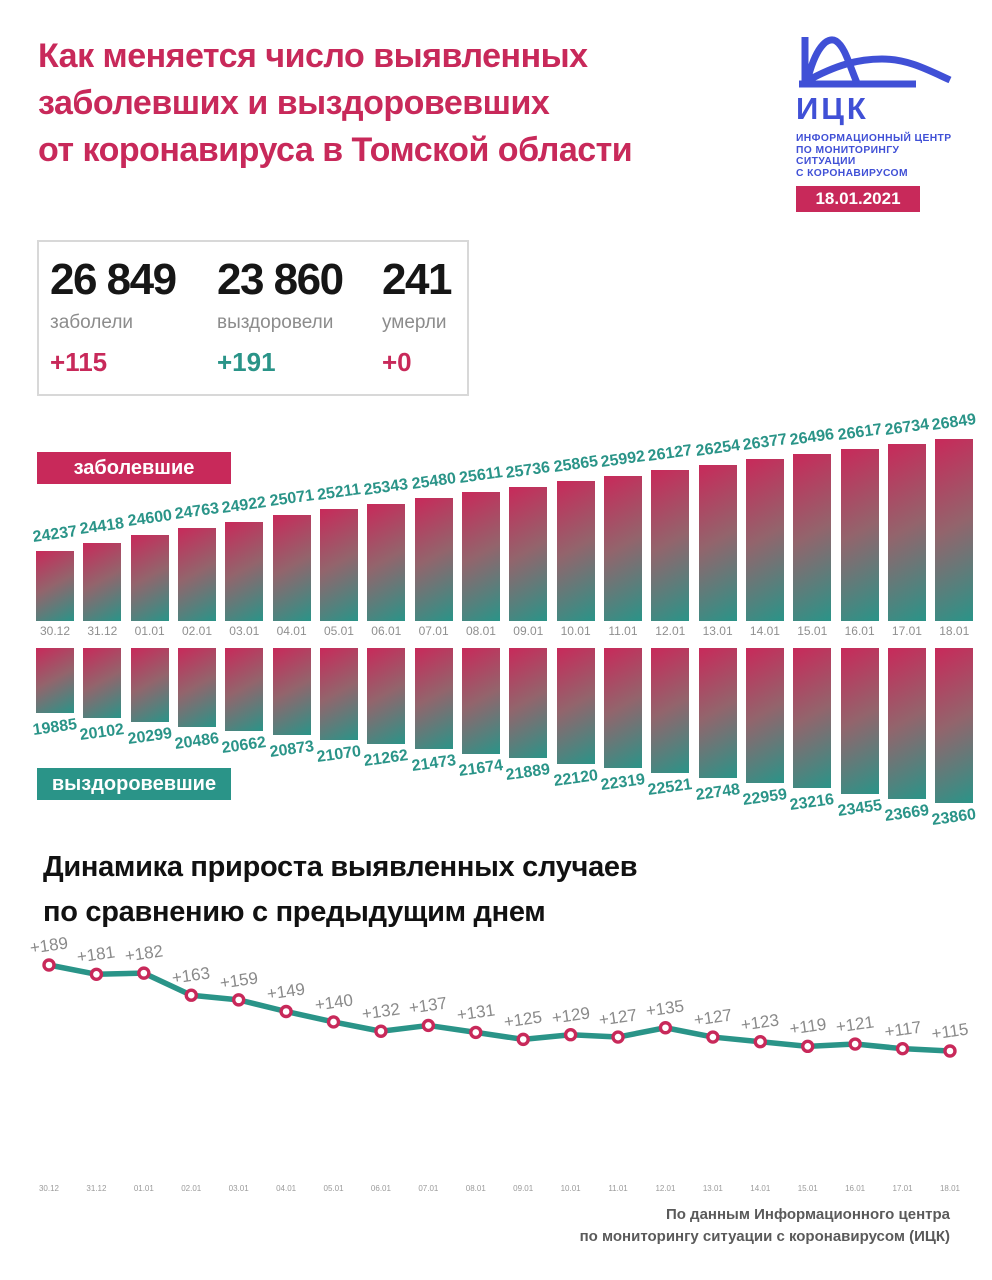  I want to click on page-title-line: заболевших и выздоровевших, so click(294, 103).